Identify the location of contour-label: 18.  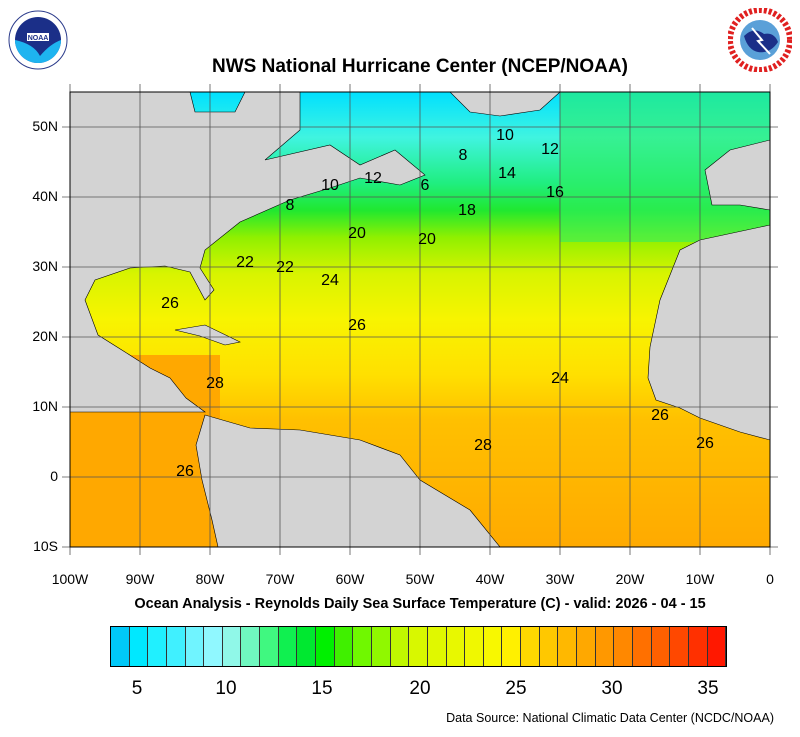
(467, 210).